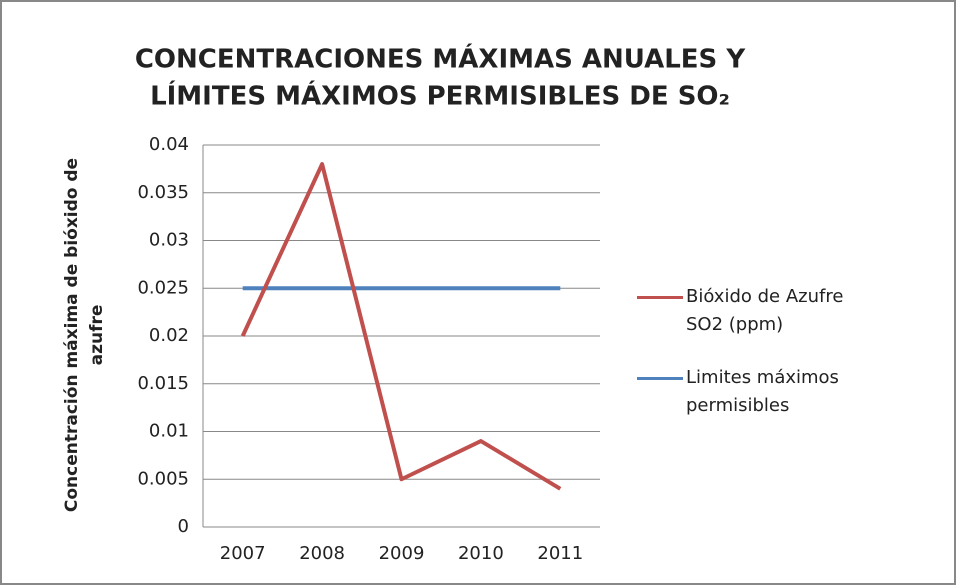 Image resolution: width=956 pixels, height=585 pixels. I want to click on y-axis-title-line: Concentración máxima de bióxido de, so click(72, 335).